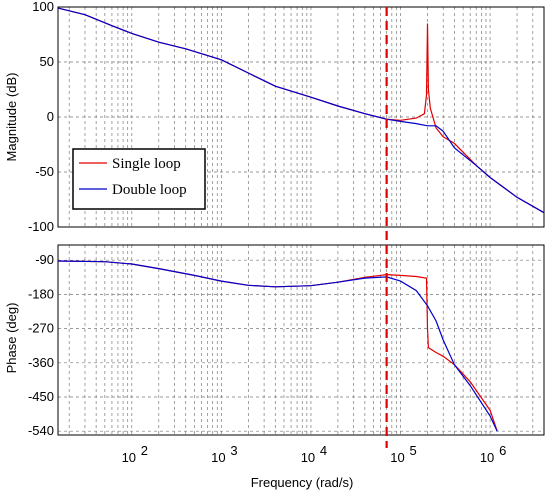 The width and height of the screenshot is (550, 498). What do you see at coordinates (11, 117) in the screenshot?
I see `magnitude-y-axis-label: Magnitude (dB)` at bounding box center [11, 117].